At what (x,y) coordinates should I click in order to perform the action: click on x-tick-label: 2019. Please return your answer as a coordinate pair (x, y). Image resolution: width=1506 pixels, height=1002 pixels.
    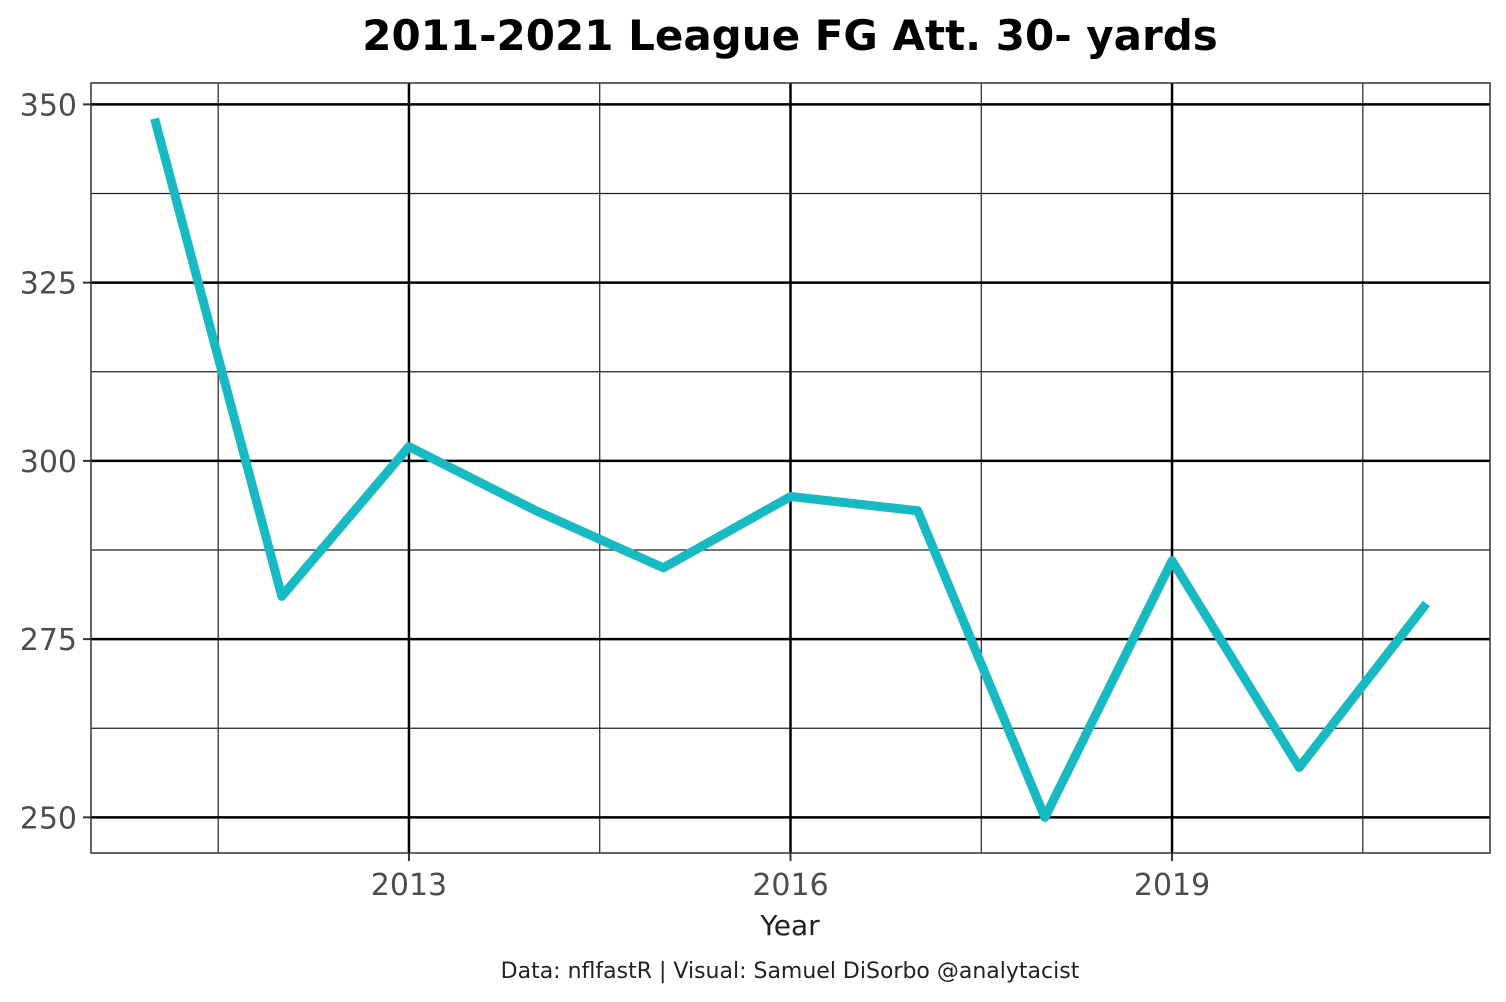
    Looking at the image, I should click on (1172, 885).